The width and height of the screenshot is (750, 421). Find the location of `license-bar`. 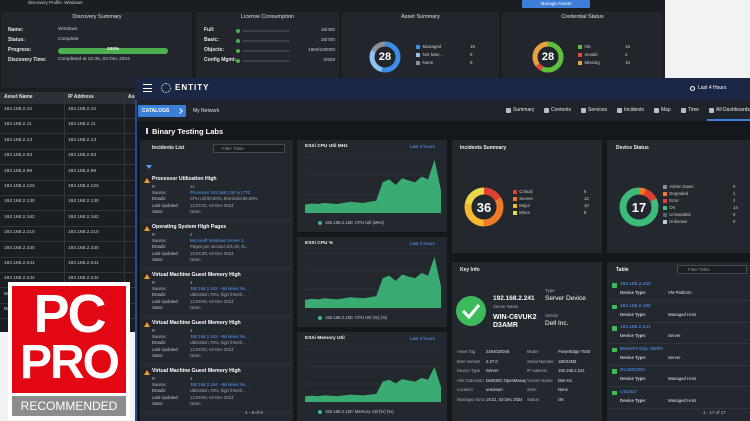

license-bar is located at coordinates (266, 60).